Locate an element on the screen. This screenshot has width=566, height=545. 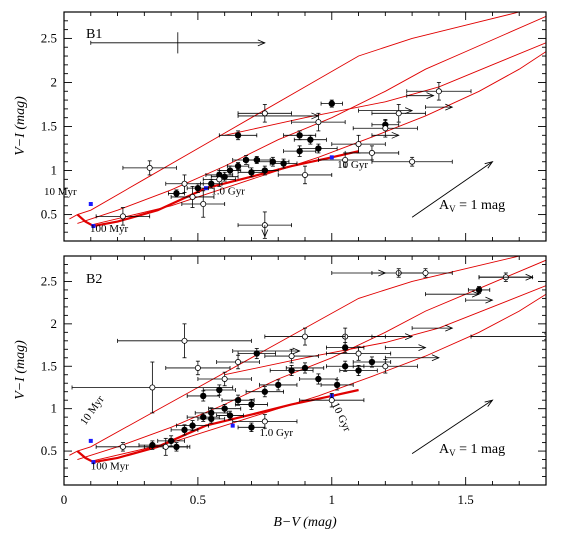
panel-label: B2 is located at coordinates (94, 279).